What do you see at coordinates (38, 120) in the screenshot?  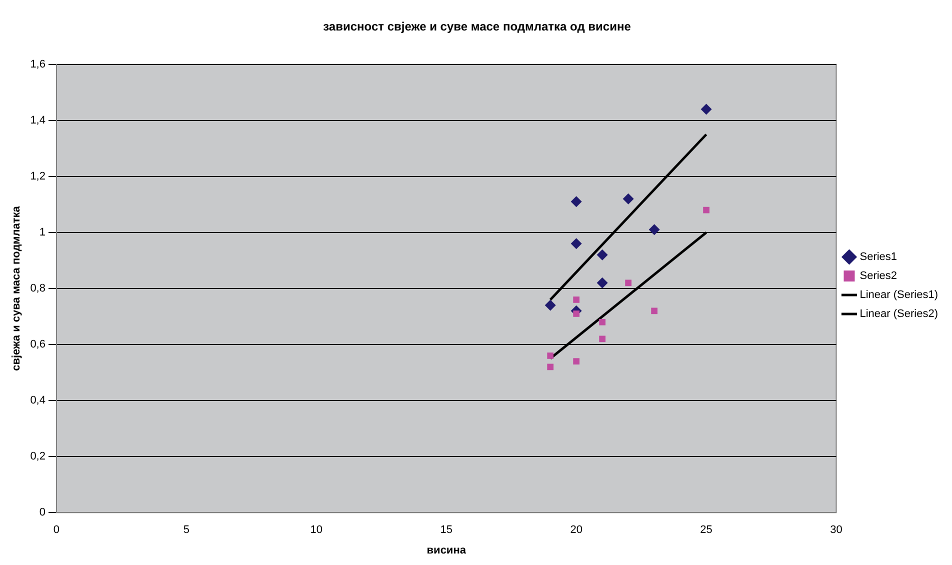 I see `y-tick-label: 1,4` at bounding box center [38, 120].